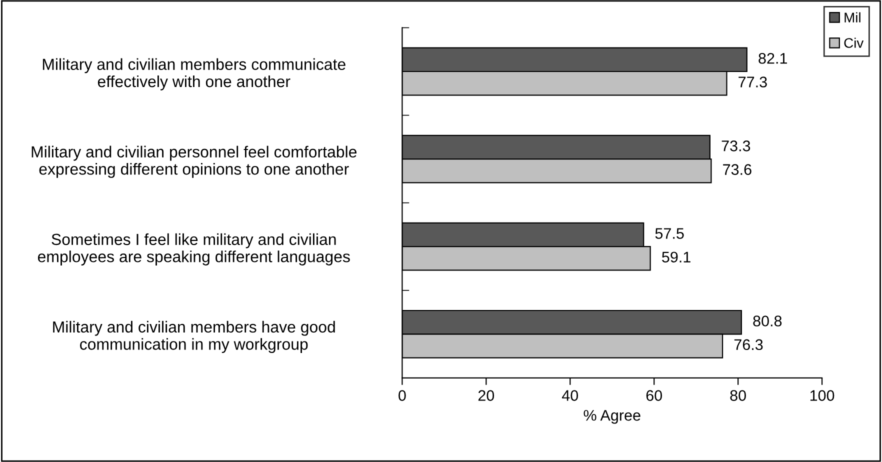 The width and height of the screenshot is (882, 462). What do you see at coordinates (402, 395) in the screenshot?
I see `x-tick-label: 0` at bounding box center [402, 395].